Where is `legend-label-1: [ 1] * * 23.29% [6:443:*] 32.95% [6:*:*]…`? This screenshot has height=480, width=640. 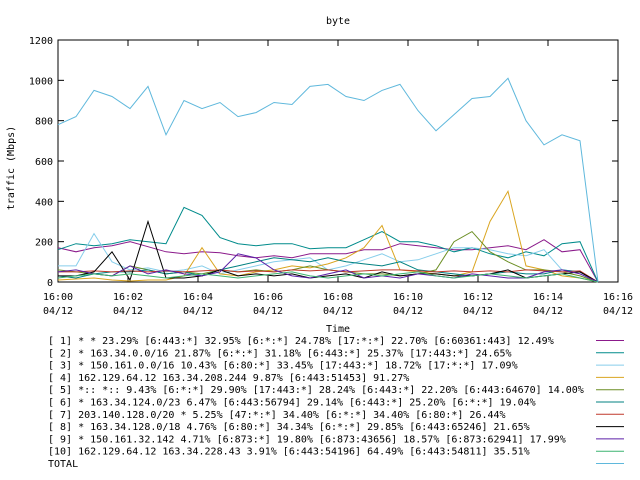 legend-label-1: [ 1] * * 23.29% [6:443:*] 32.95% [6:*:*]… is located at coordinates (301, 341).